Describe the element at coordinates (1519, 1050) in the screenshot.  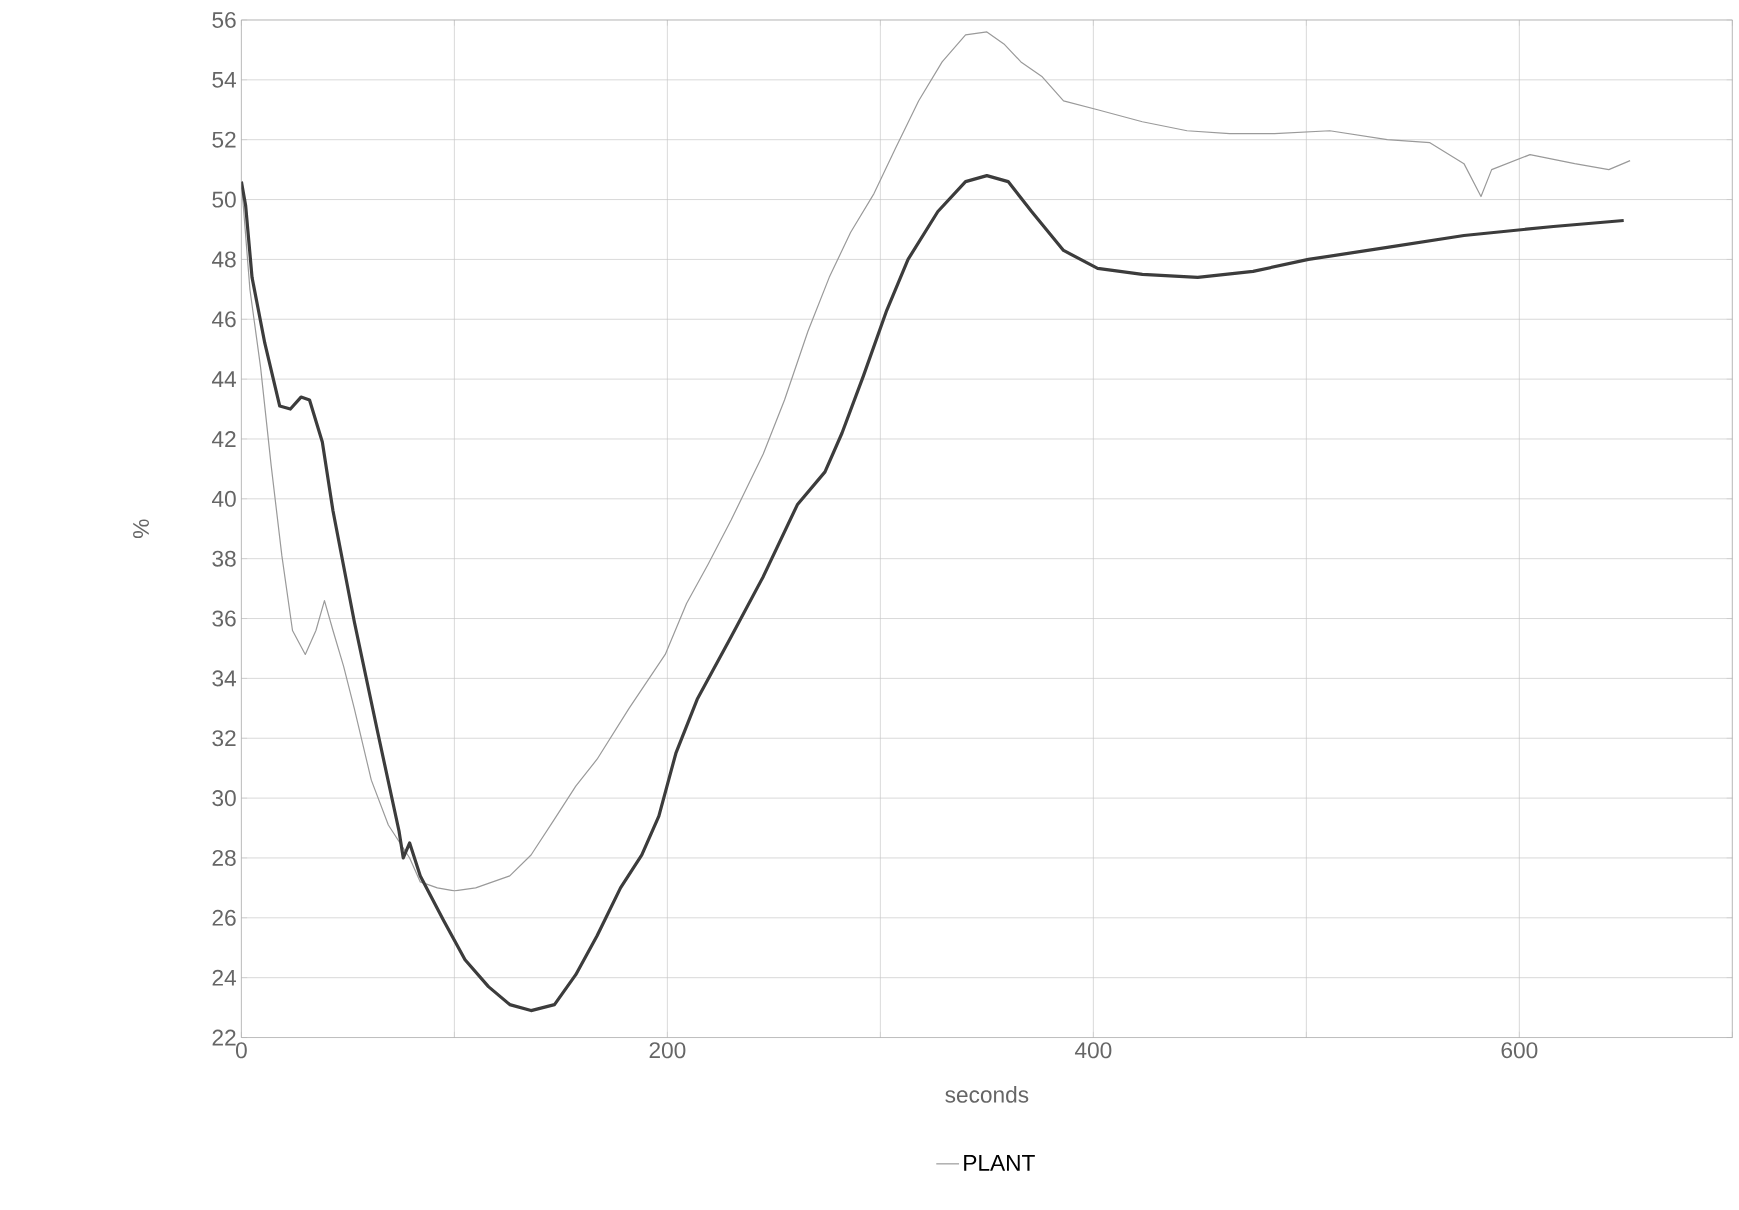
I see `x-tick-label: 600` at that location.